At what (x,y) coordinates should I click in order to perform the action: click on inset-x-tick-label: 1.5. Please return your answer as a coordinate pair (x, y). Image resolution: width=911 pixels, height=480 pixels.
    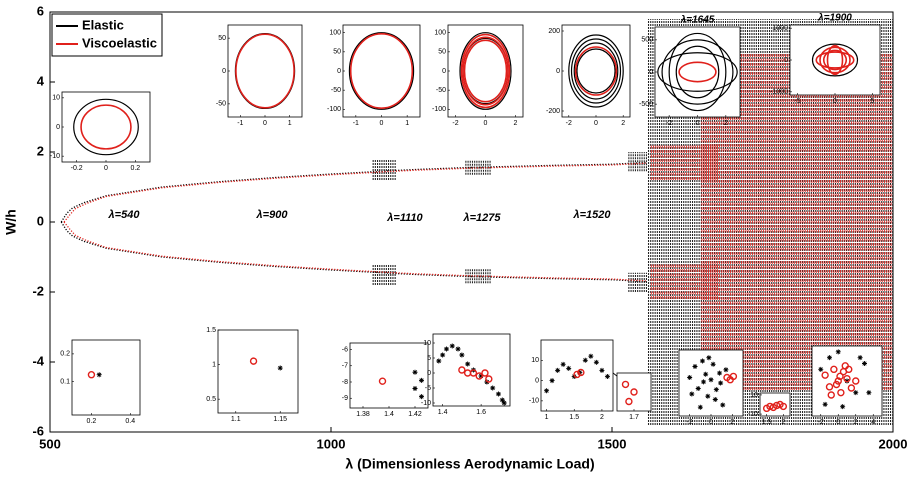
    Looking at the image, I should click on (767, 422).